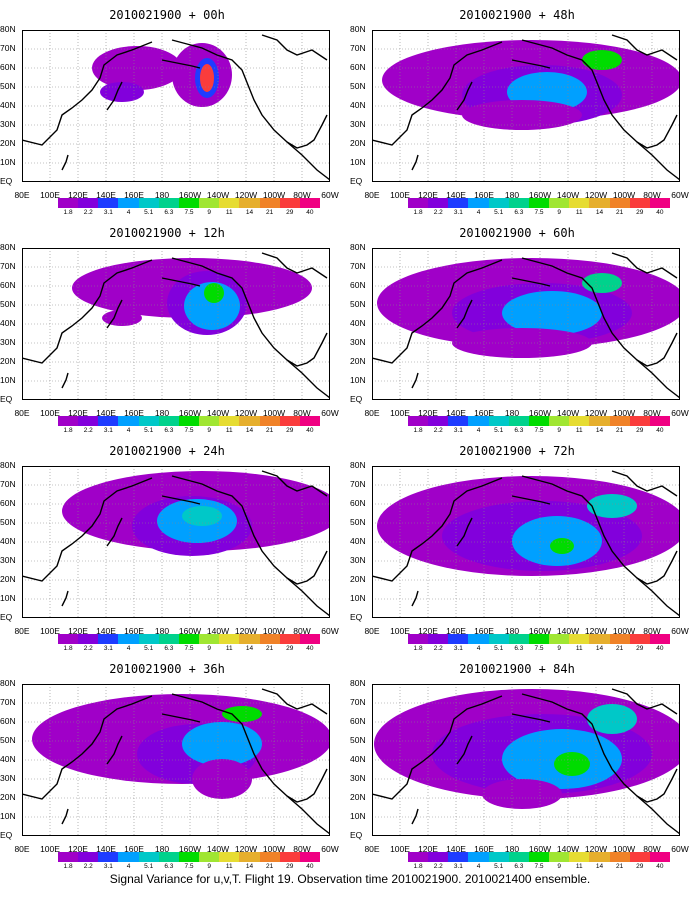  What do you see at coordinates (458, 648) in the screenshot?
I see `colorbar-level-label: 3.1` at bounding box center [458, 648].